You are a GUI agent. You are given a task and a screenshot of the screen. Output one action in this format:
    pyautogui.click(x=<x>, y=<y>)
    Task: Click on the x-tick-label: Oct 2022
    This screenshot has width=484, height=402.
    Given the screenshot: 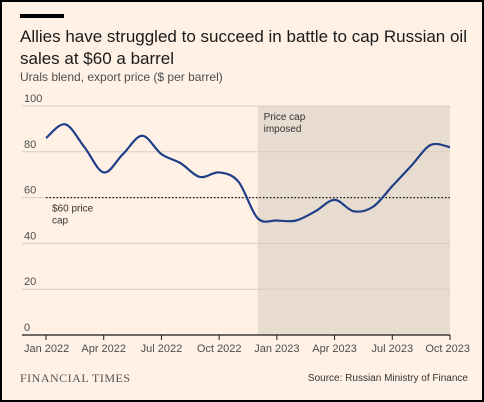 What is the action you would take?
    pyautogui.click(x=219, y=349)
    